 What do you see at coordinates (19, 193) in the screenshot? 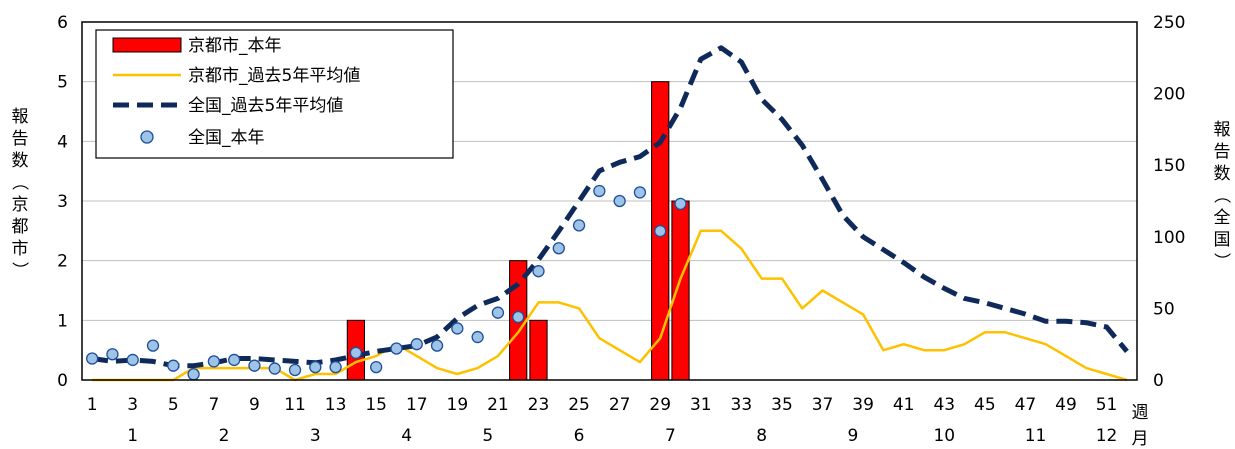
I see `y-left-title: 報告数 （ 京都市 ）` at bounding box center [19, 193].